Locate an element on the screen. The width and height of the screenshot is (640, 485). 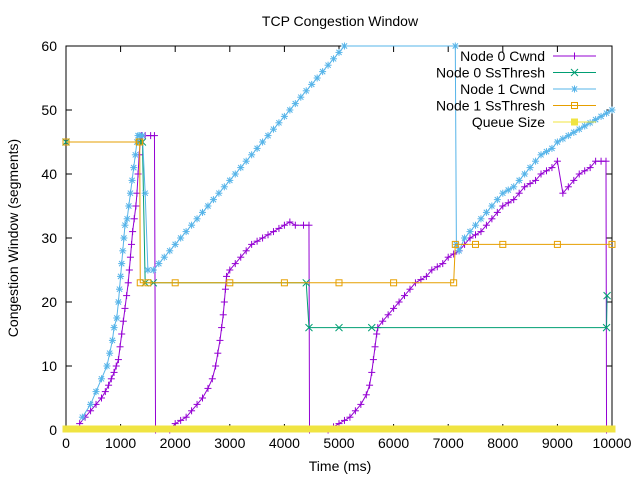
y-tick-label: 20 is located at coordinates (49, 302).